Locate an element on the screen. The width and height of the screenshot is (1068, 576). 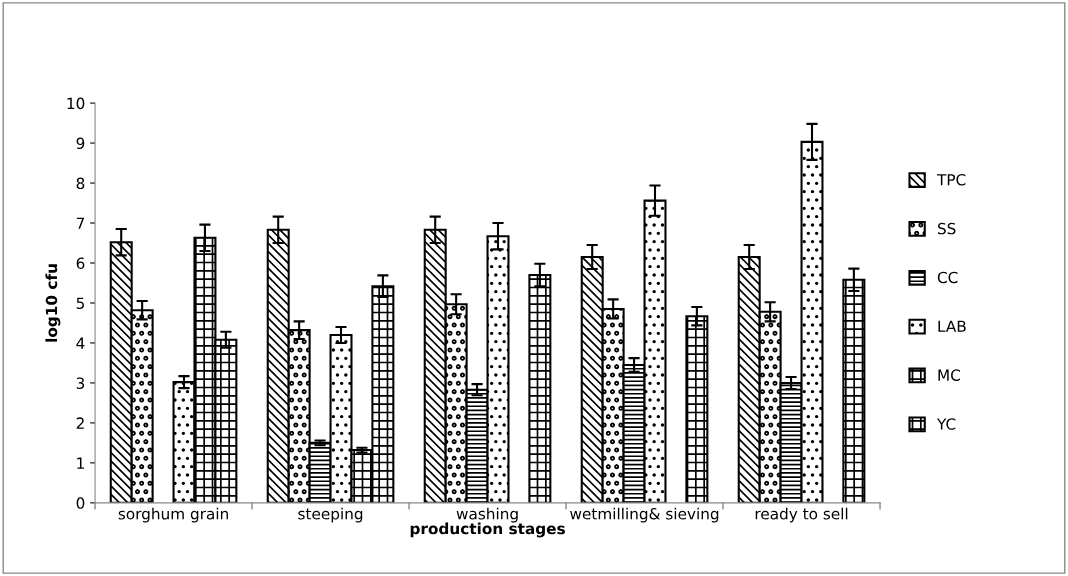
y-tick-label: 1 is located at coordinates (80, 463).